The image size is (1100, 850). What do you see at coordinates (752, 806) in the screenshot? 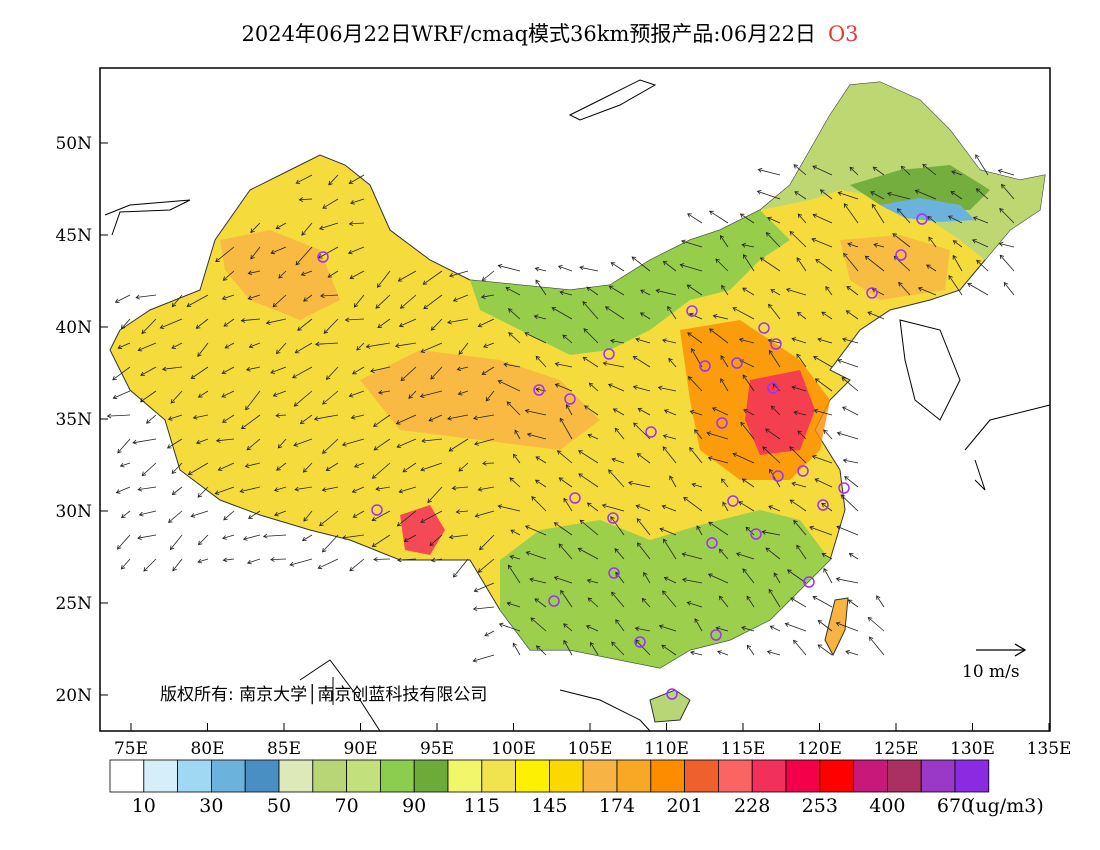
I see `colorbar-tick-label: 228` at bounding box center [752, 806].